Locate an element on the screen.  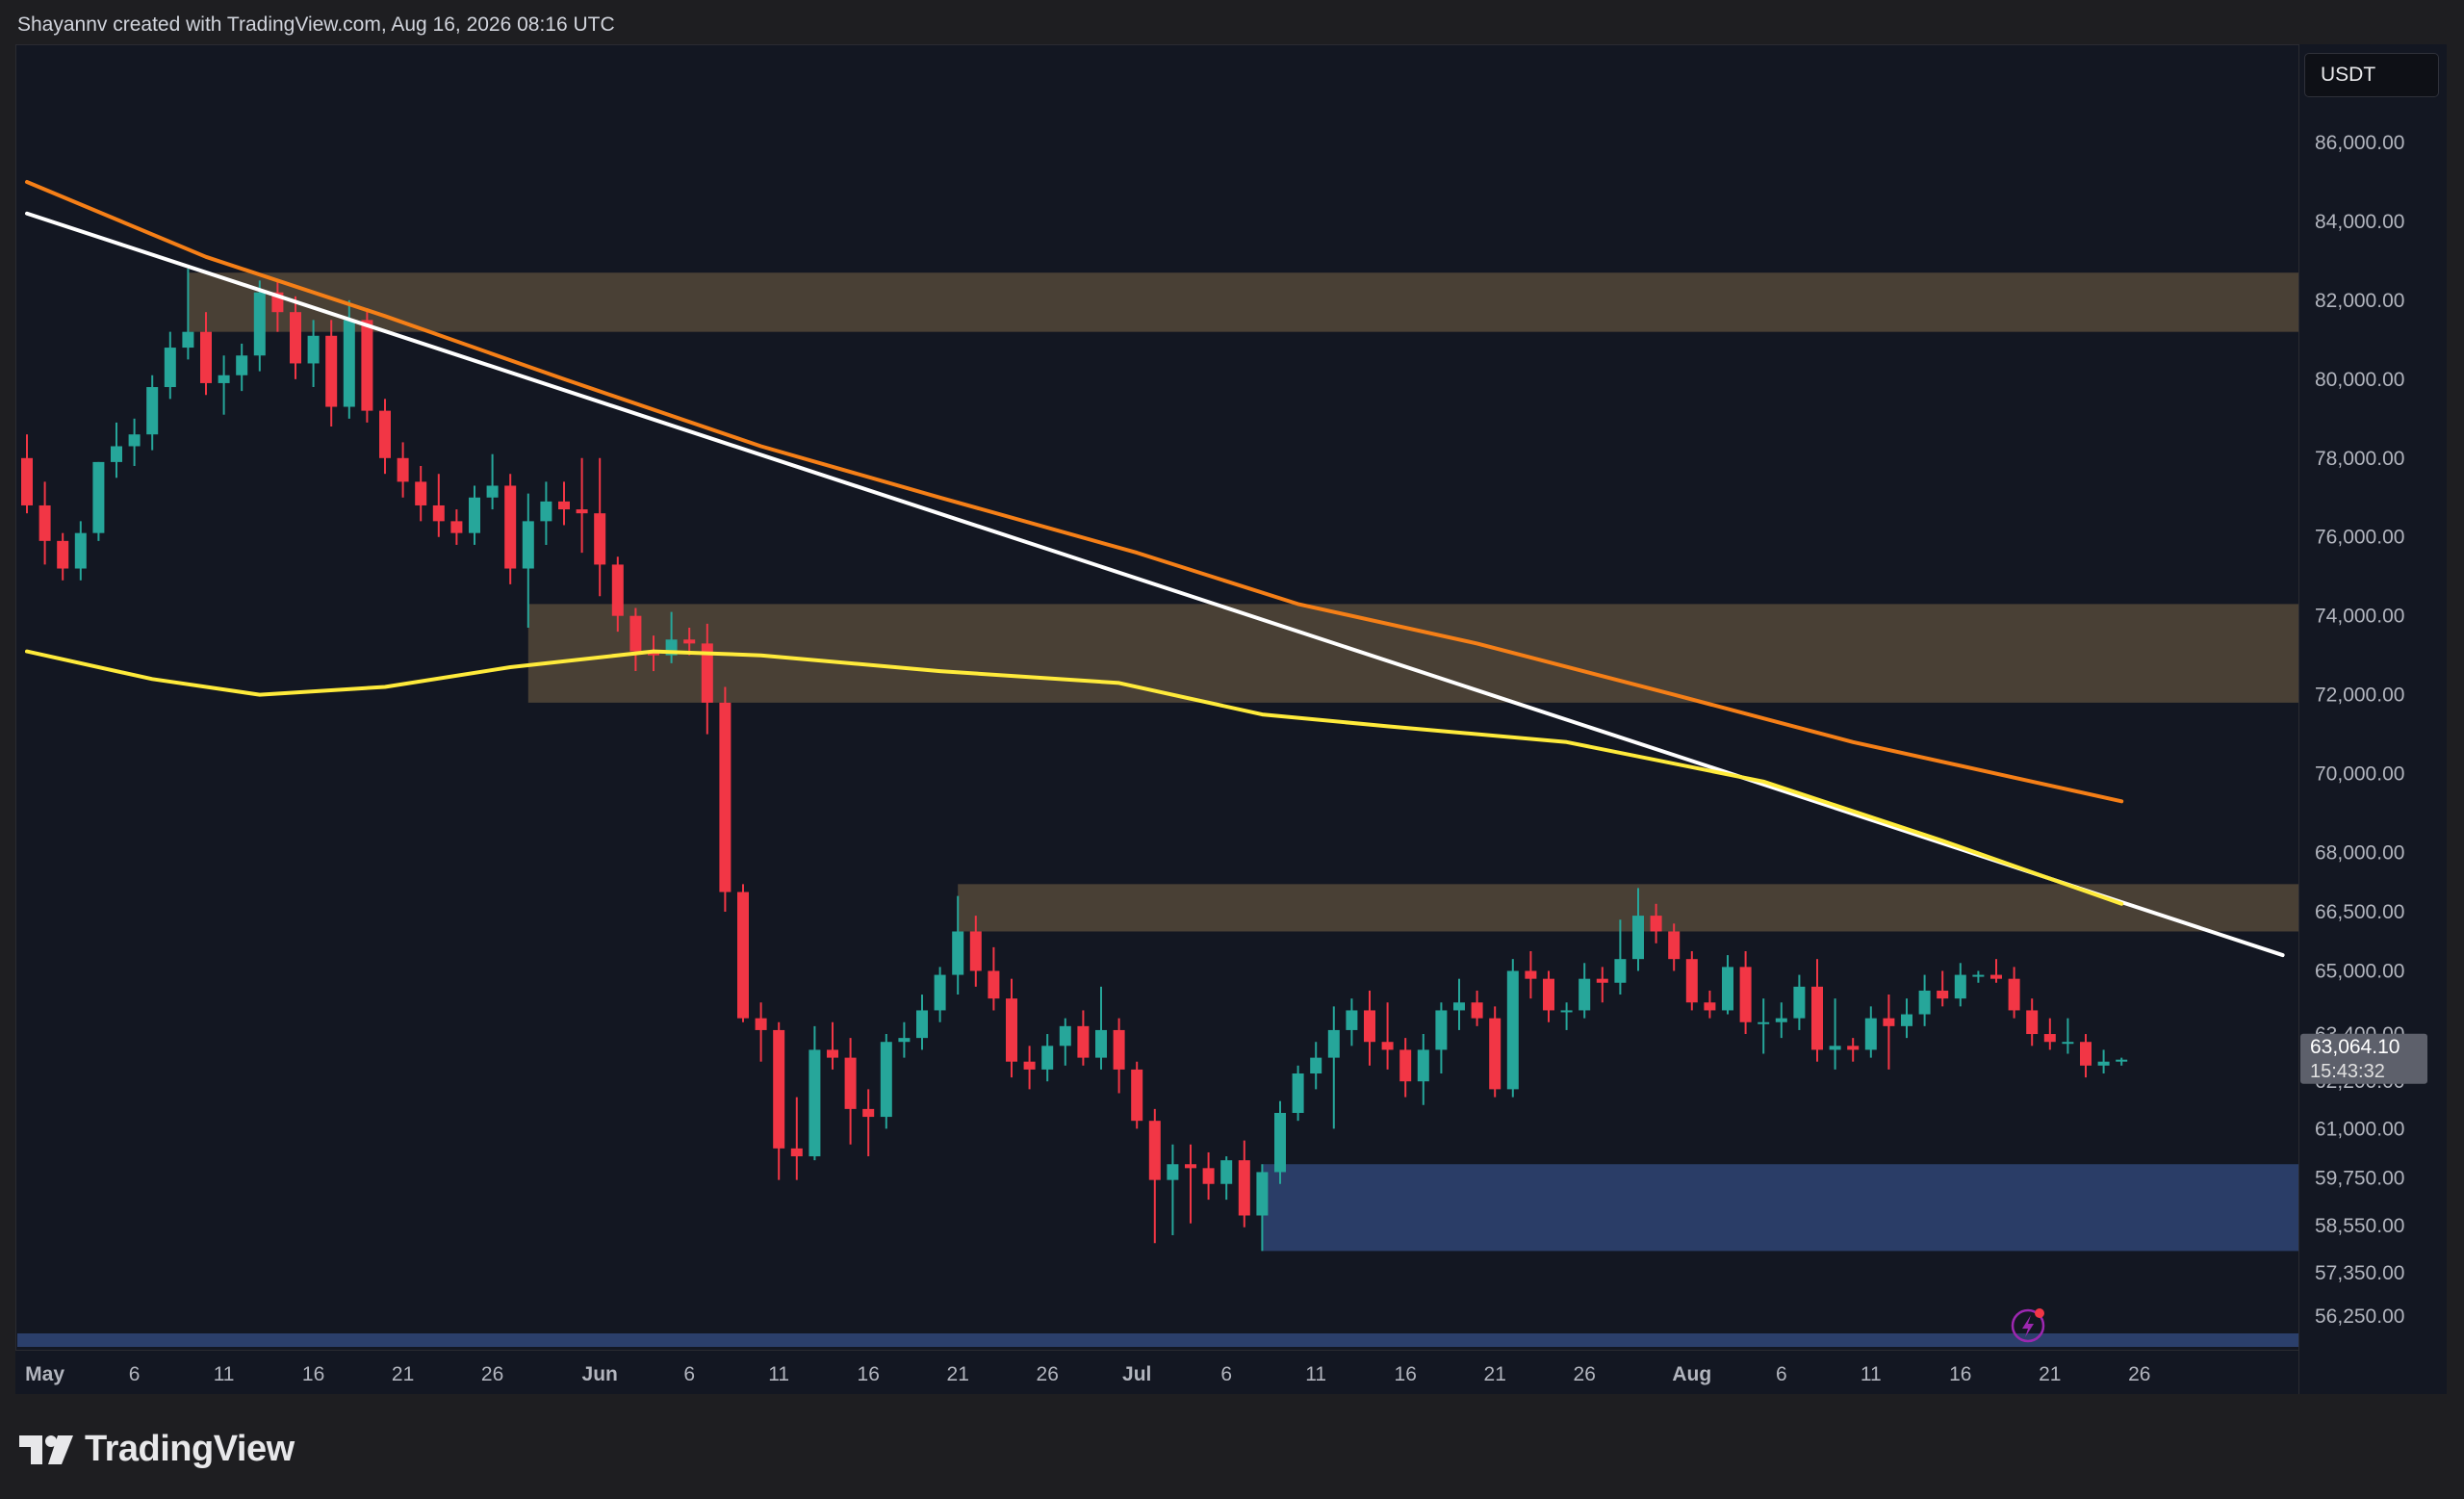
moving-average-yellow is located at coordinates (1074, 777).